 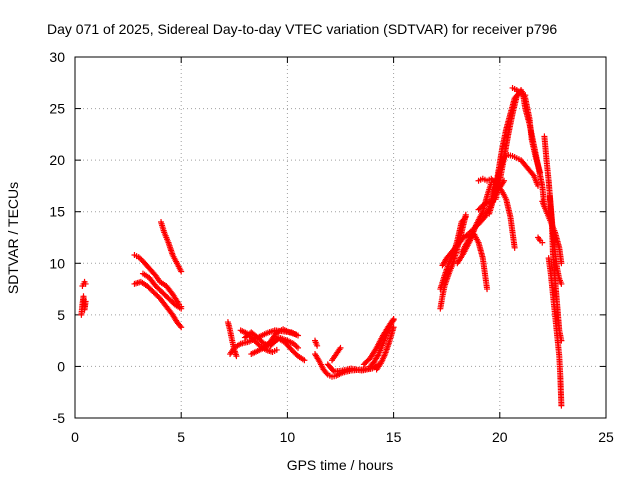 What do you see at coordinates (75, 437) in the screenshot?
I see `x-tick-label: 0` at bounding box center [75, 437].